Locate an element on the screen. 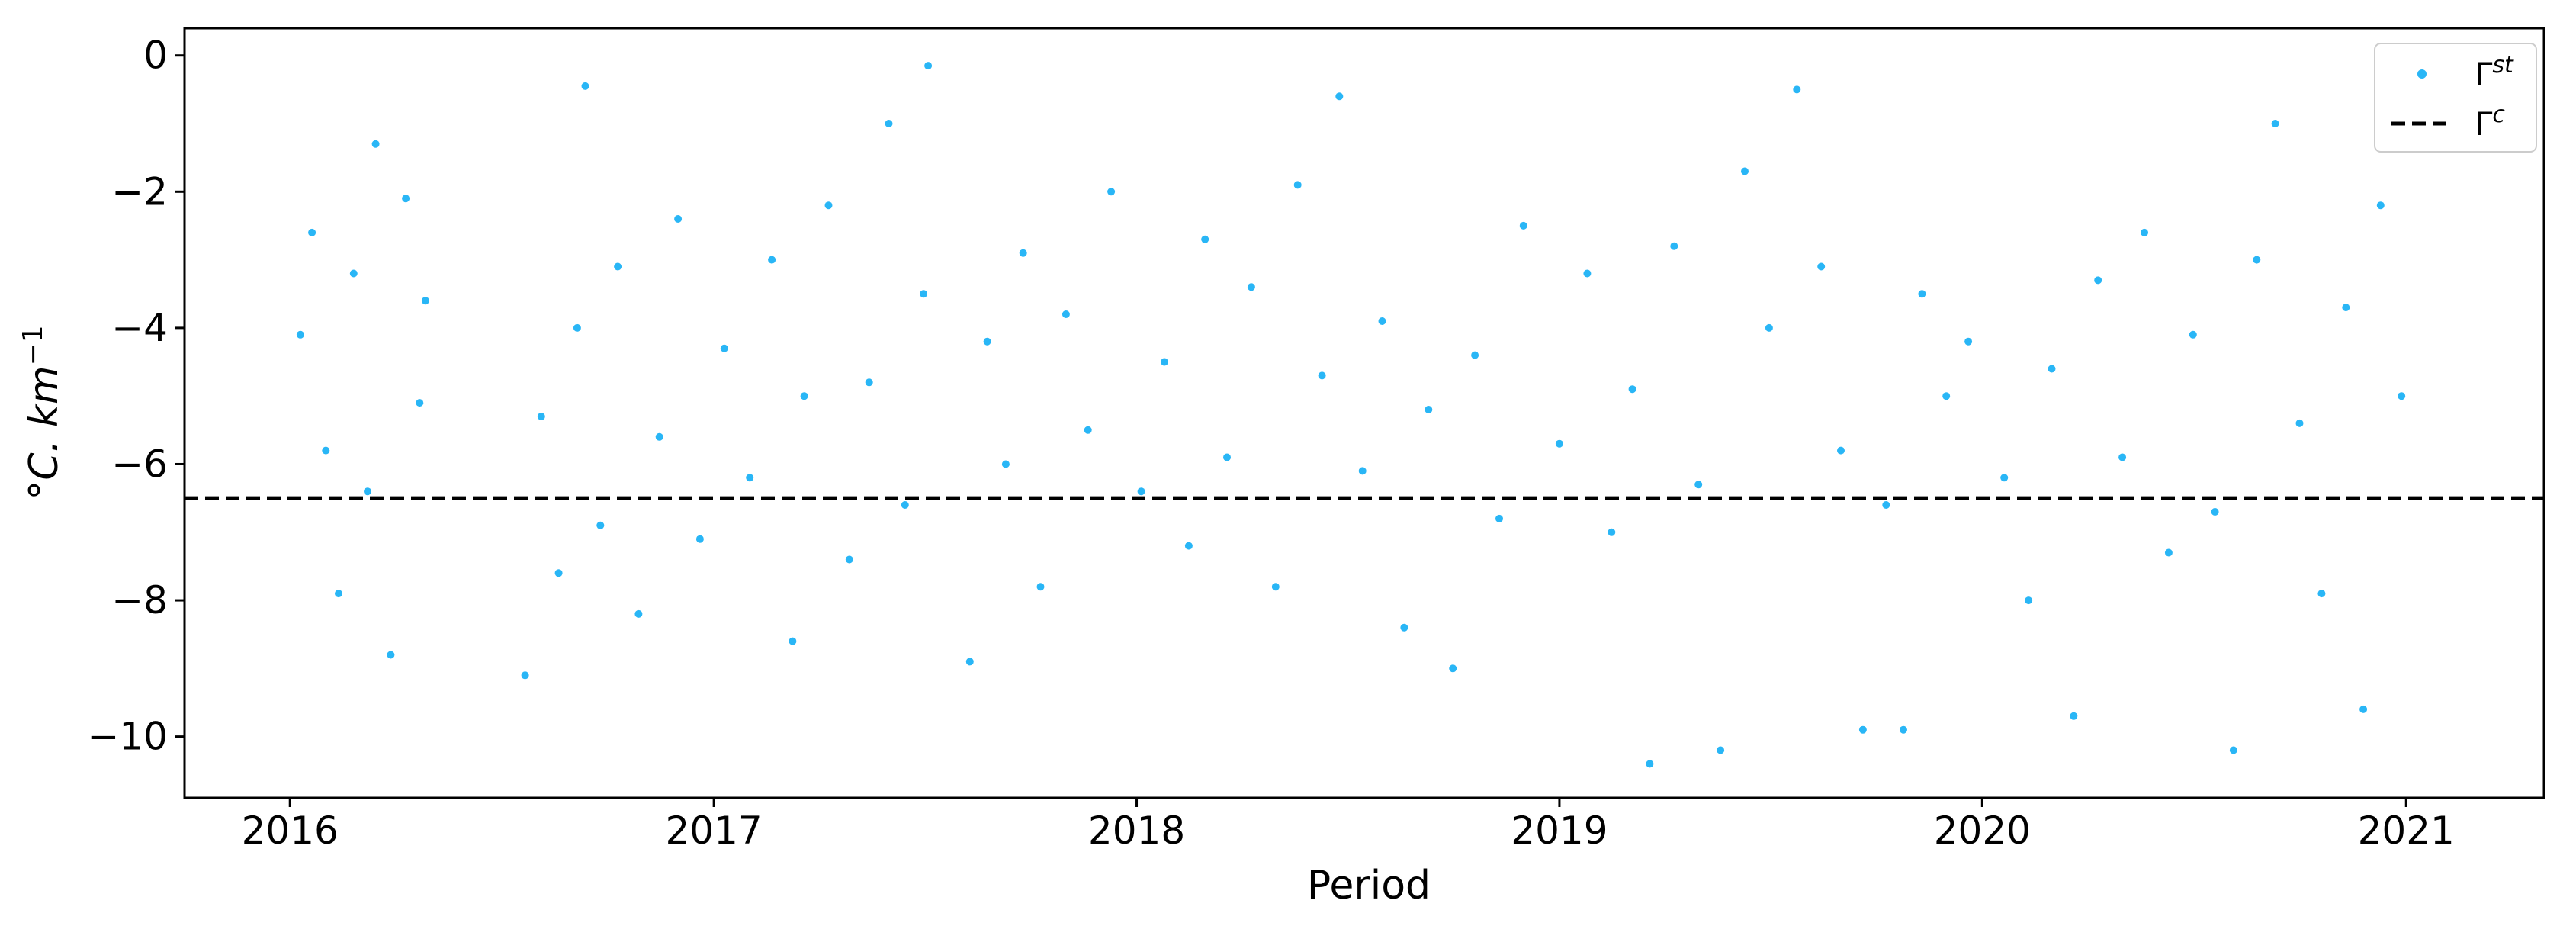  legend-label-scatter: Γst is located at coordinates (2494, 73).